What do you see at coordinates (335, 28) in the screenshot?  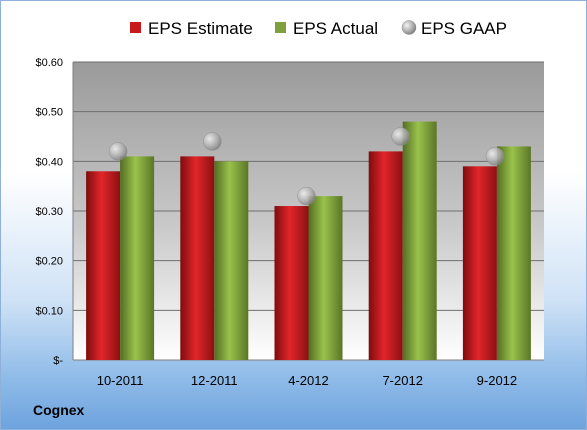 I see `legend-label: EPS Actual` at bounding box center [335, 28].